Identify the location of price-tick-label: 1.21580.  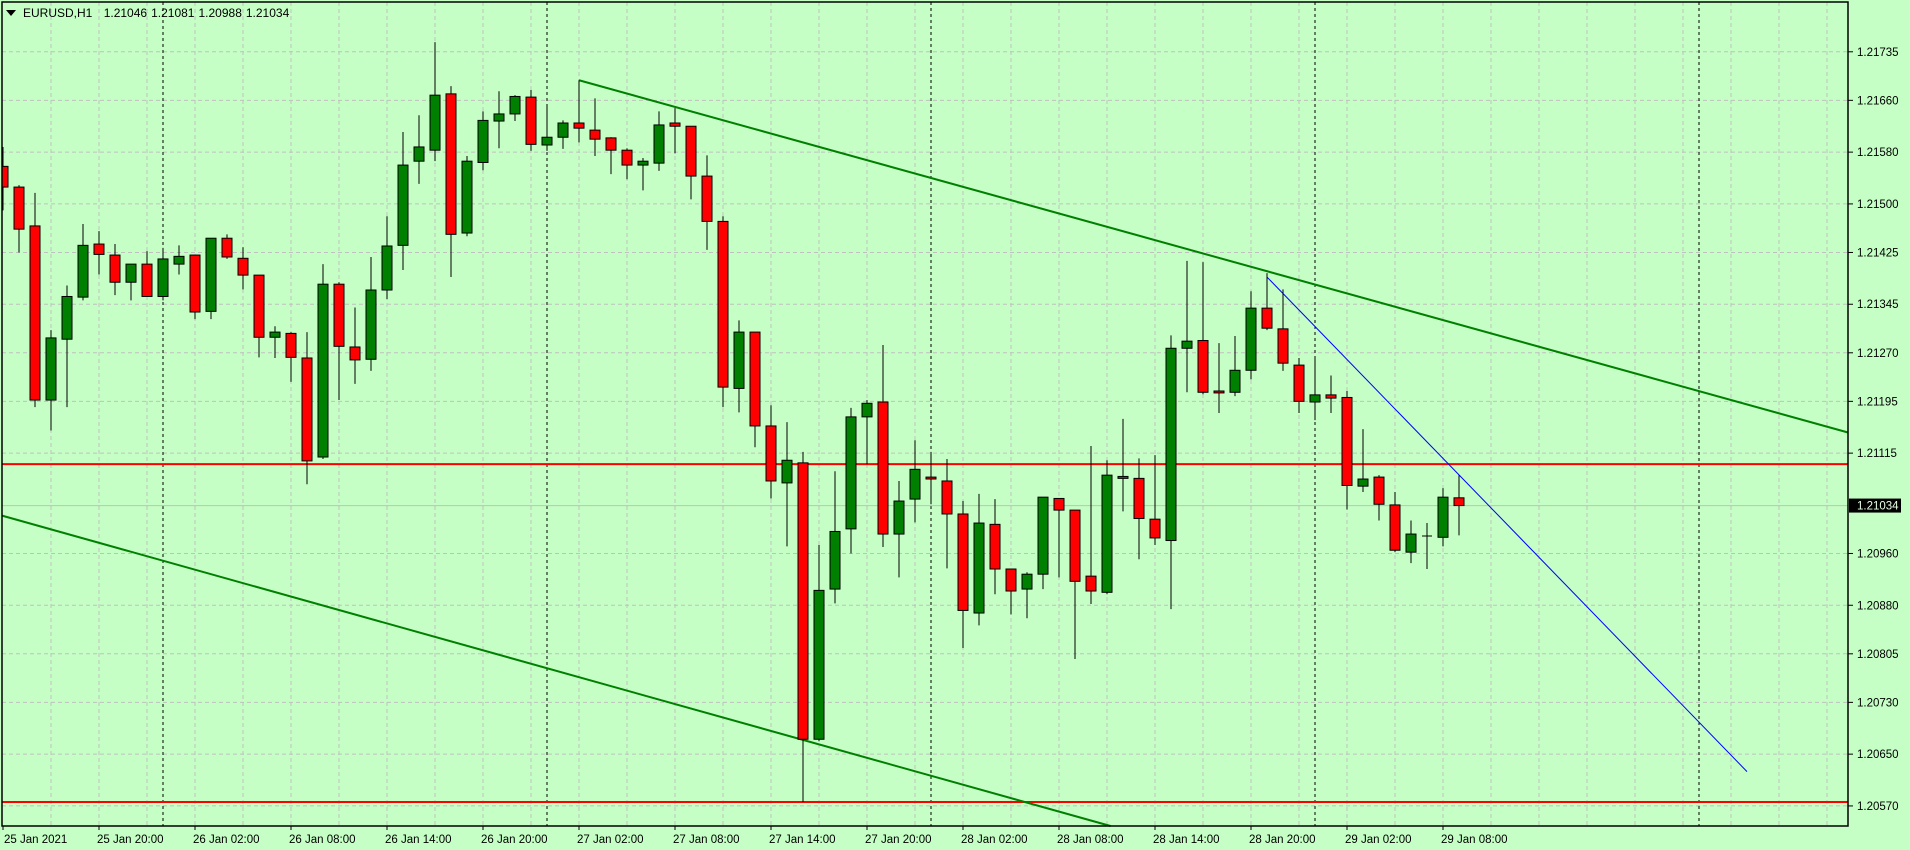
(1878, 153).